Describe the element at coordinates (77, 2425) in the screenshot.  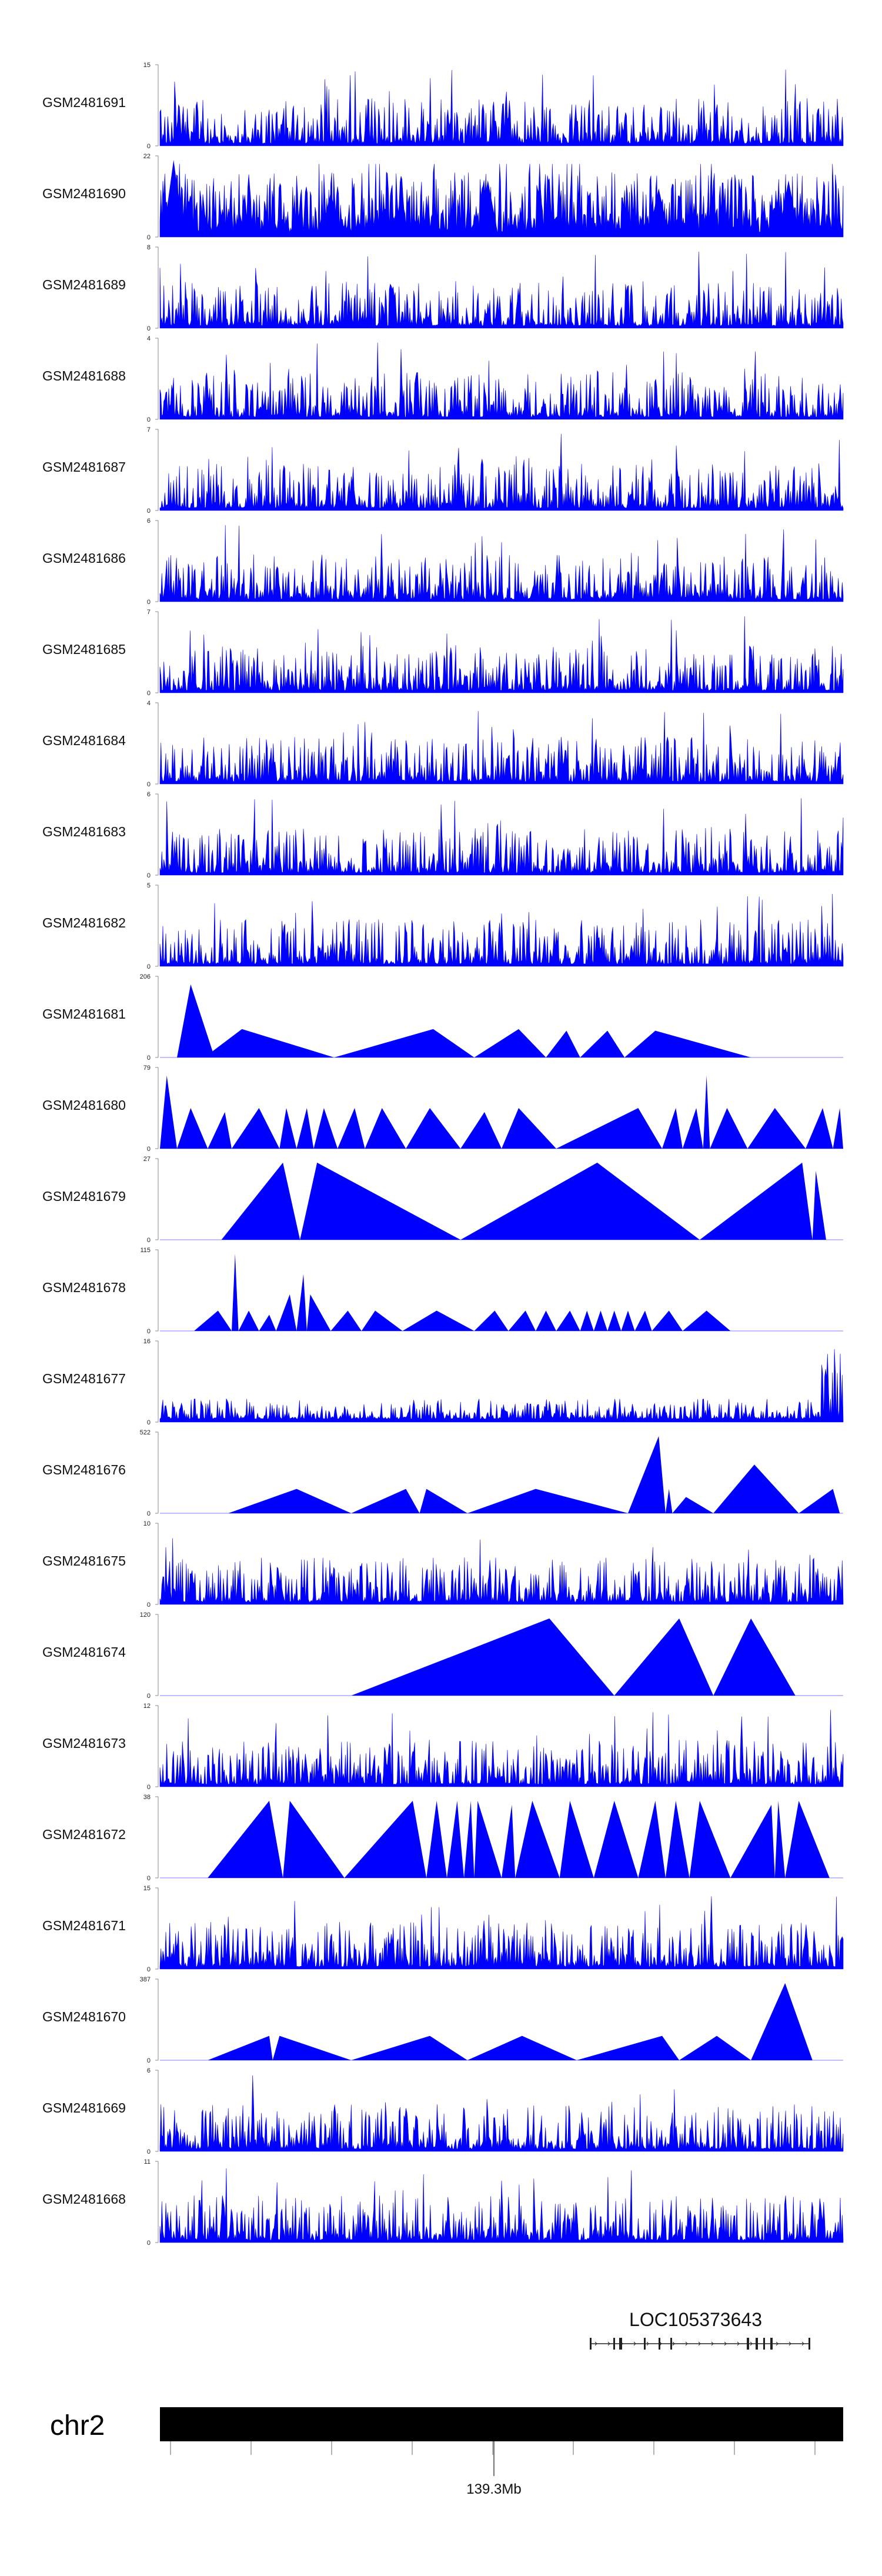
I see `chromosome-label: chr2` at that location.